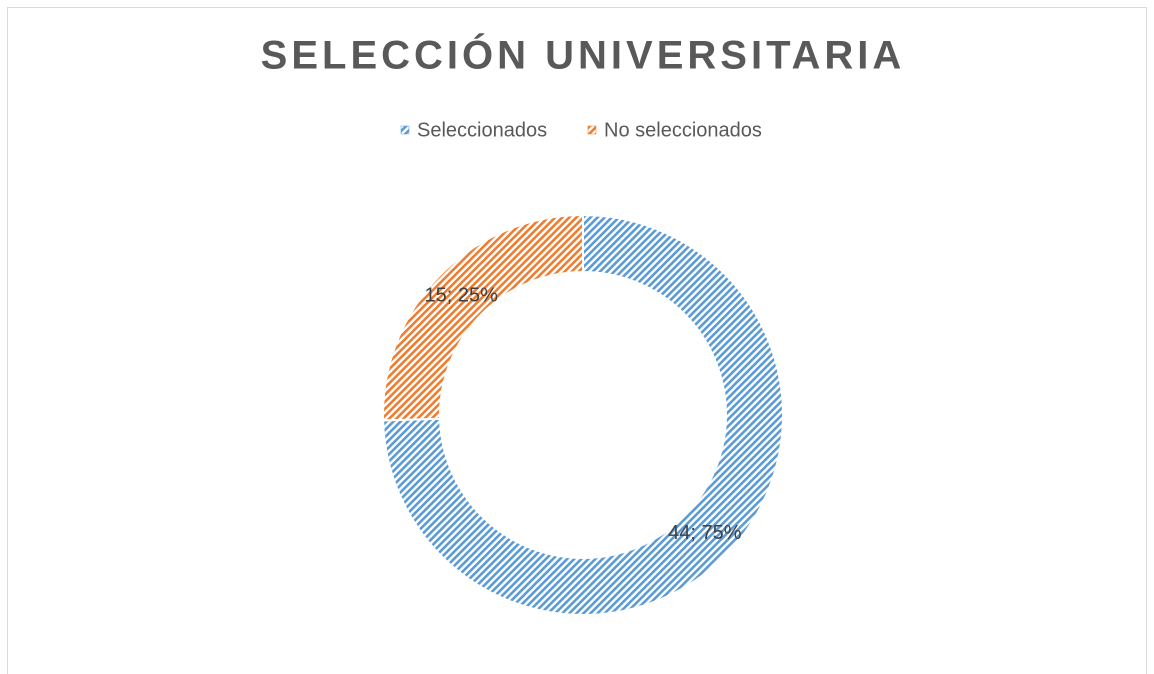 This screenshot has width=1154, height=674. Describe the element at coordinates (483, 317) in the screenshot. I see `donut-slice` at that location.